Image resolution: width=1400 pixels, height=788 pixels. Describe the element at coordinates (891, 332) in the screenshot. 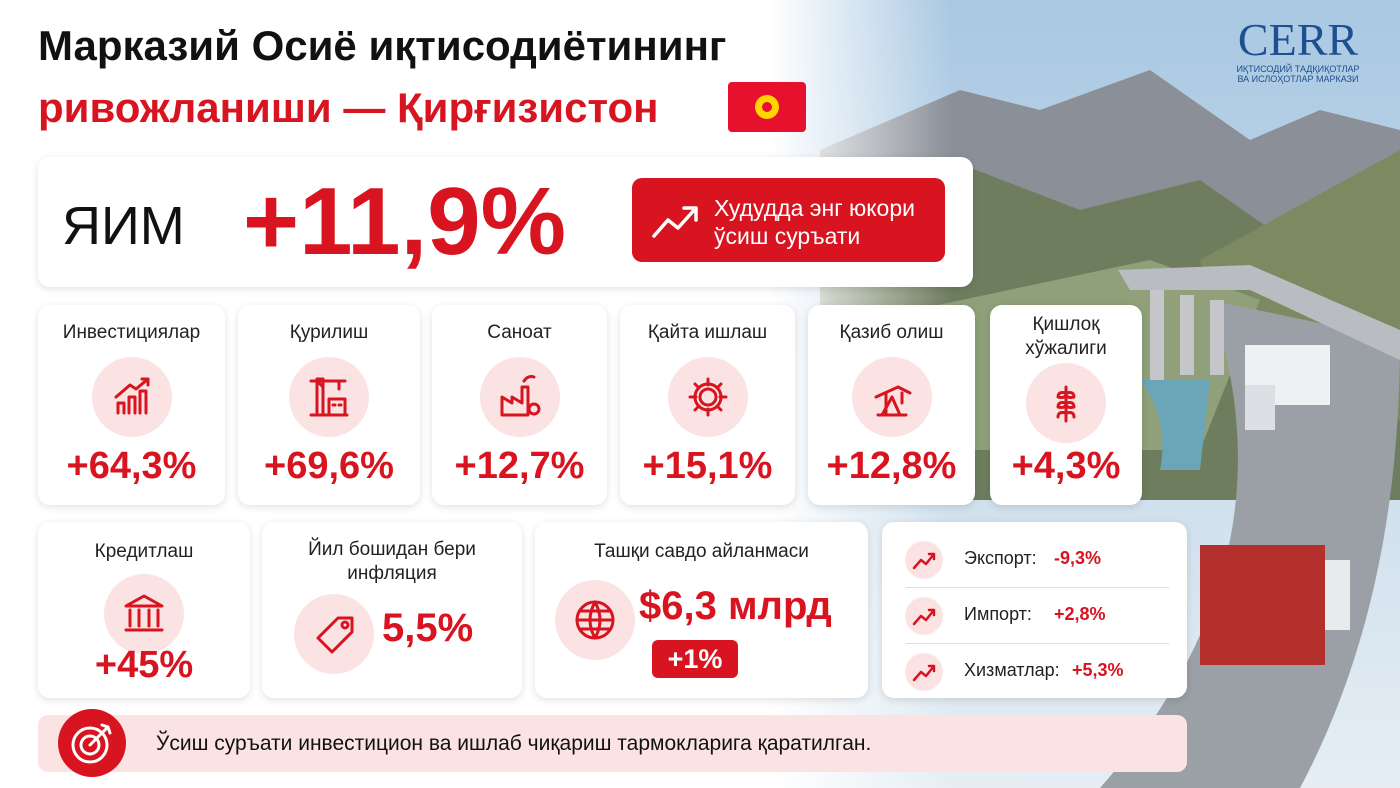

I see `sector-label: Қазиб олиш` at that location.